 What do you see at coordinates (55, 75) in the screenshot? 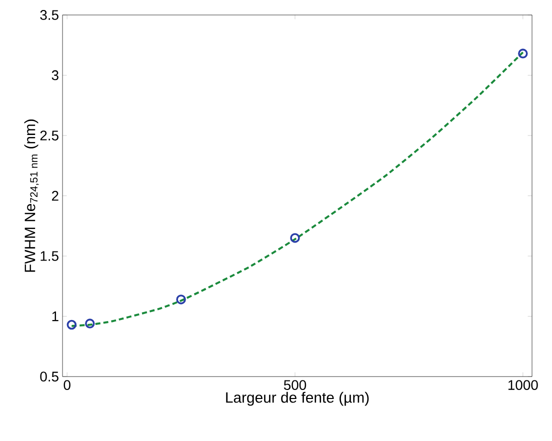
I see `y-tick-label: 3` at bounding box center [55, 75].